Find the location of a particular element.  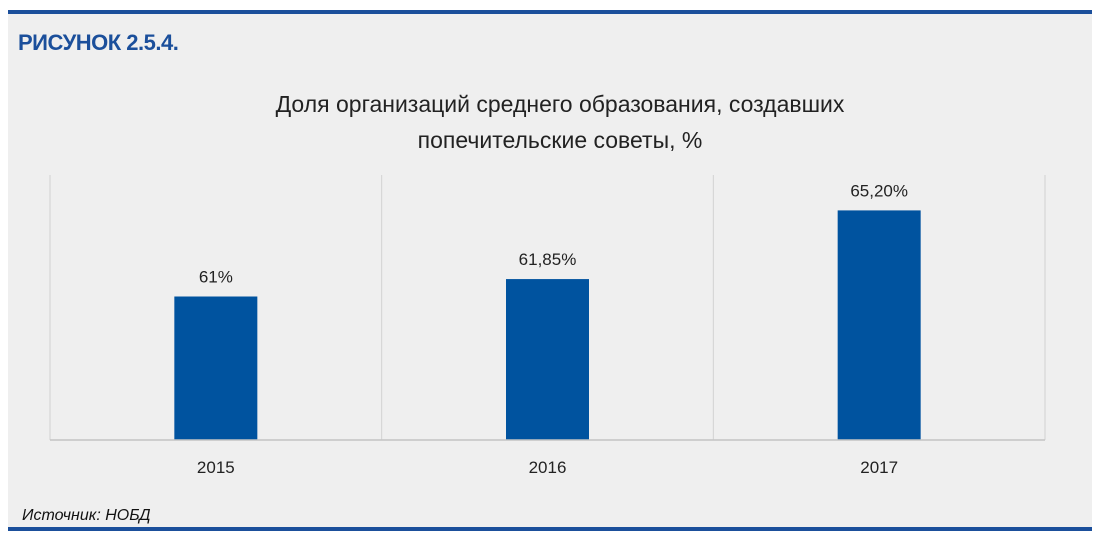

data-label-2016: 61,85% is located at coordinates (548, 259).